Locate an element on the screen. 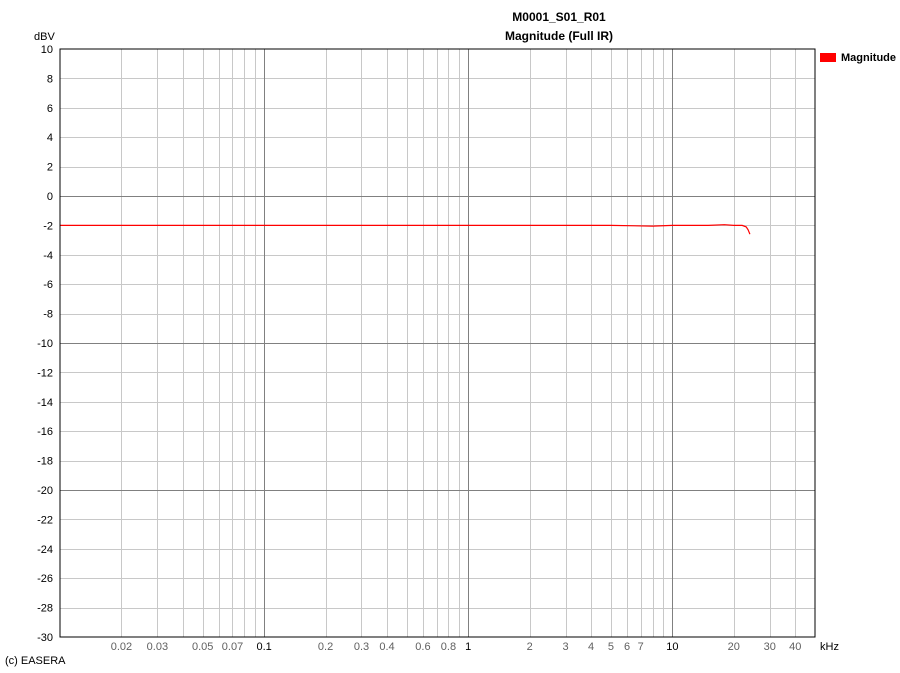  y-tick-label: 10 is located at coordinates (47, 50).